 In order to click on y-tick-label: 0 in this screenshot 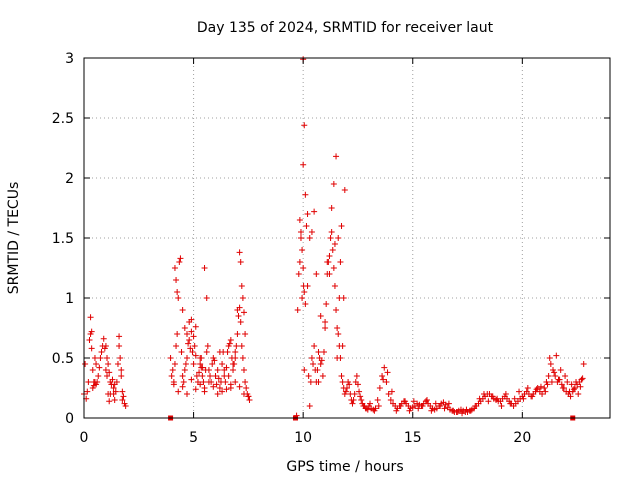, I will do `click(69, 419)`.